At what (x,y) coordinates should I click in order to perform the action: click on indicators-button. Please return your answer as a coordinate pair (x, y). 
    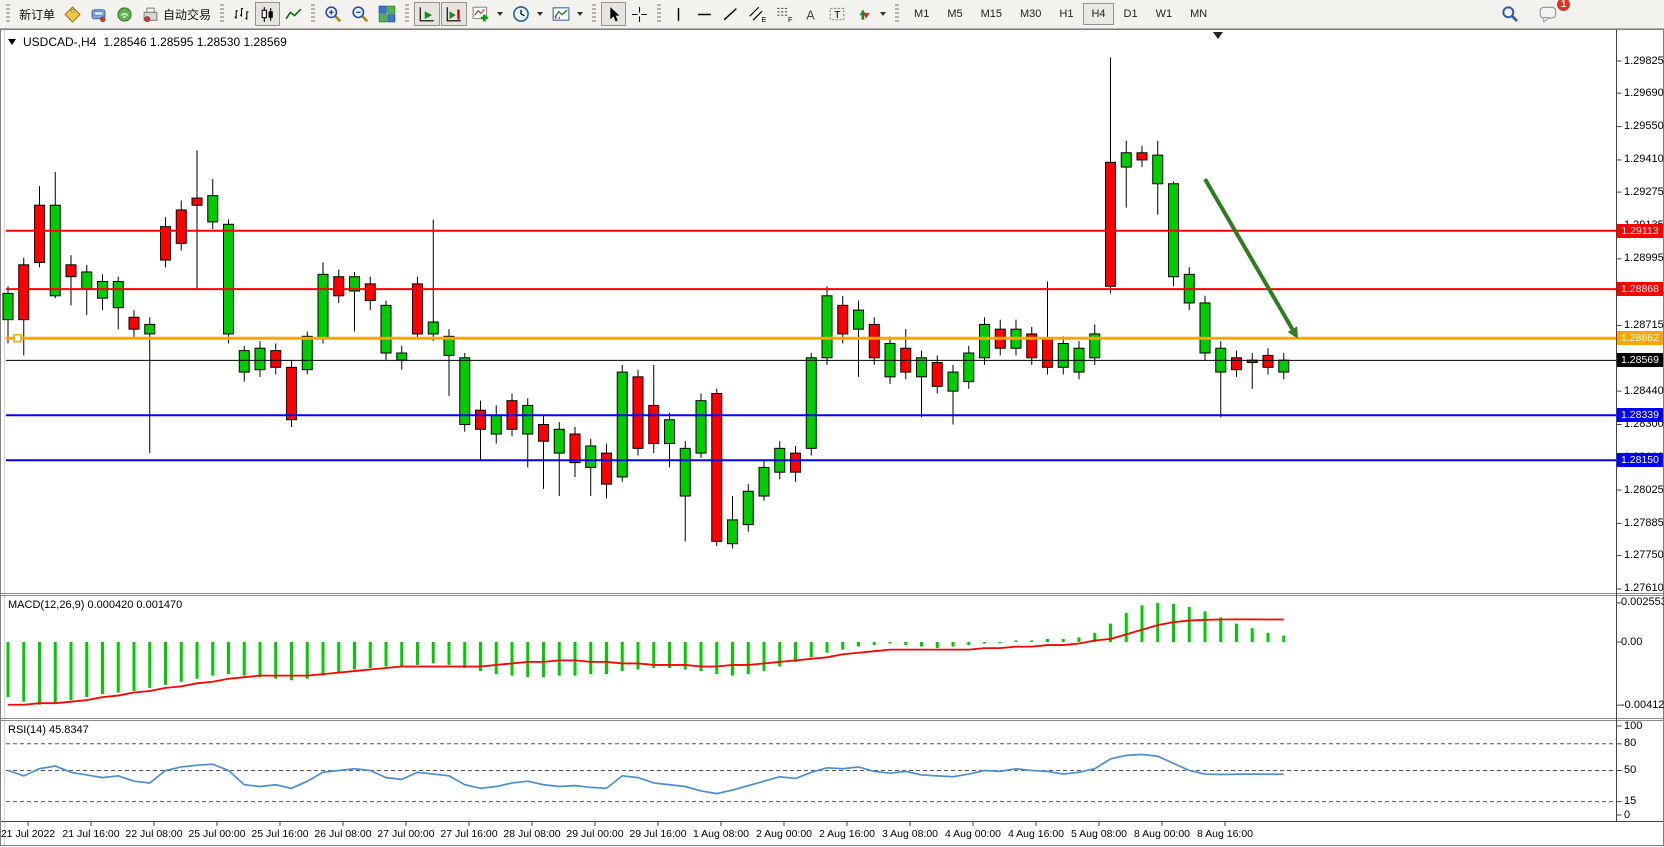
    Looking at the image, I should click on (487, 14).